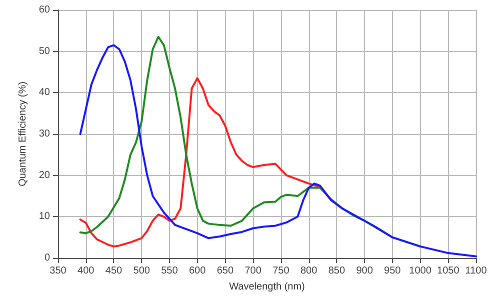 The width and height of the screenshot is (500, 300). Describe the element at coordinates (309, 271) in the screenshot. I see `x-tick-label: 800` at that location.